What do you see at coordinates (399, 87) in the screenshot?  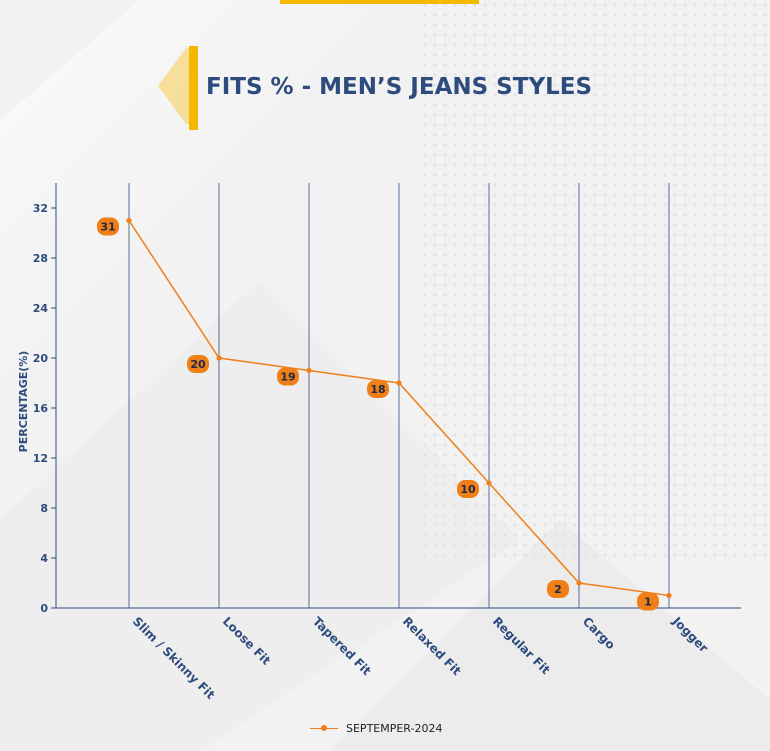 I see `page-title: FITS % - MEN’S JEANS STYLES` at bounding box center [399, 87].